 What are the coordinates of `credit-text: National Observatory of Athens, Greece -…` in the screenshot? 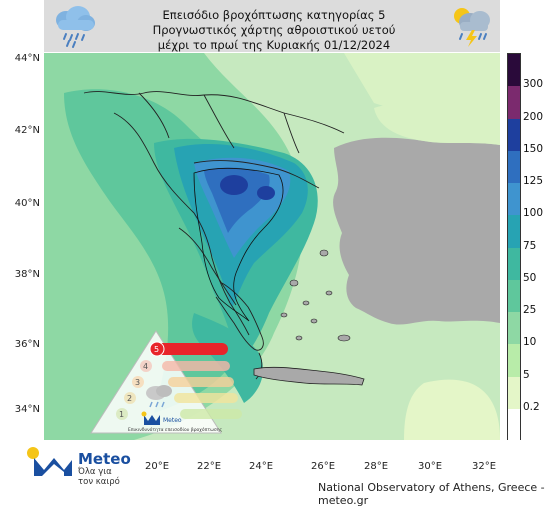 It's located at (431, 494).